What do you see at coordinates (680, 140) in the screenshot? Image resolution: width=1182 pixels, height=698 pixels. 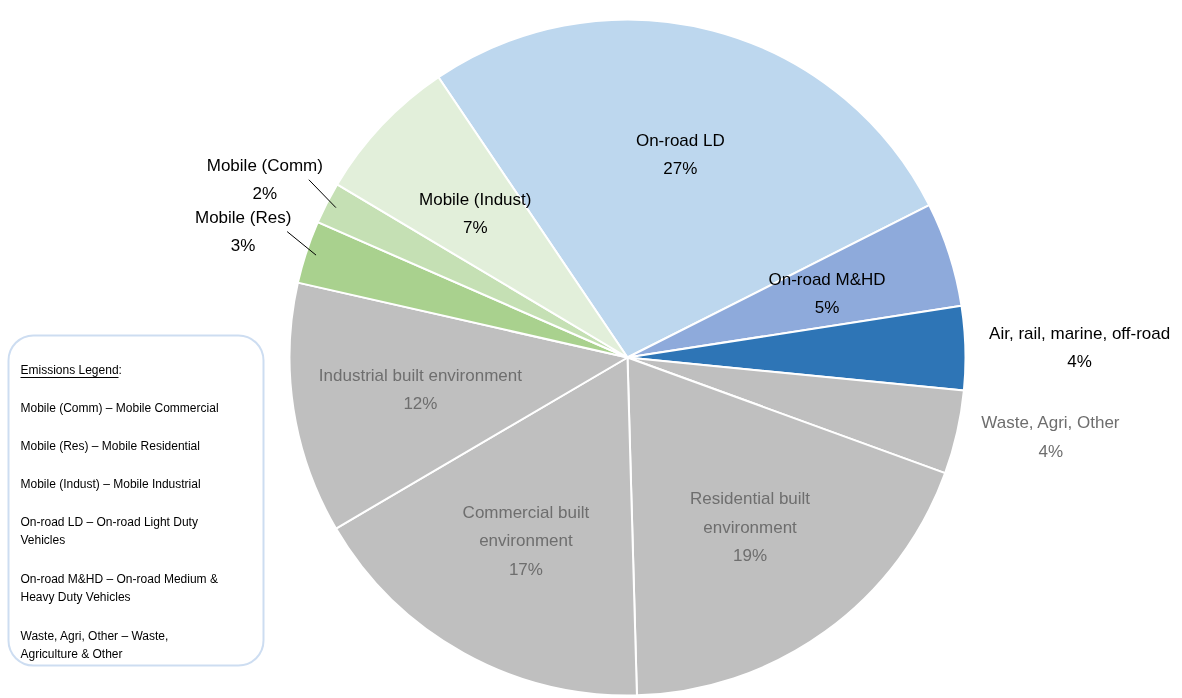 I see `slice-label: On-road LD` at bounding box center [680, 140].